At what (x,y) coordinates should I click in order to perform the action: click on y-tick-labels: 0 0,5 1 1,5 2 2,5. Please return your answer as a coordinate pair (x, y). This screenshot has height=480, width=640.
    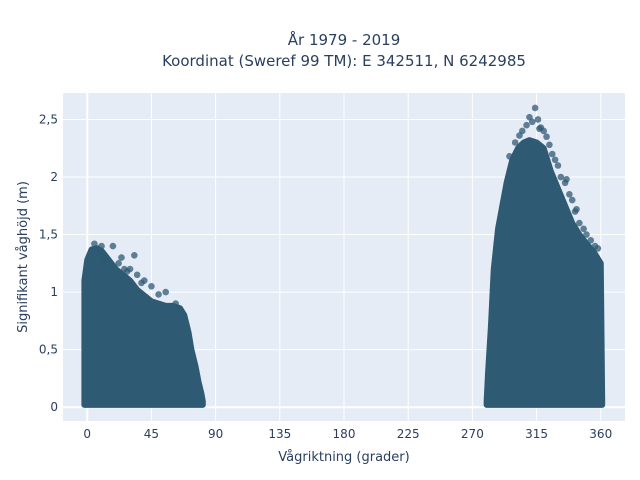
    Looking at the image, I should click on (48, 263).